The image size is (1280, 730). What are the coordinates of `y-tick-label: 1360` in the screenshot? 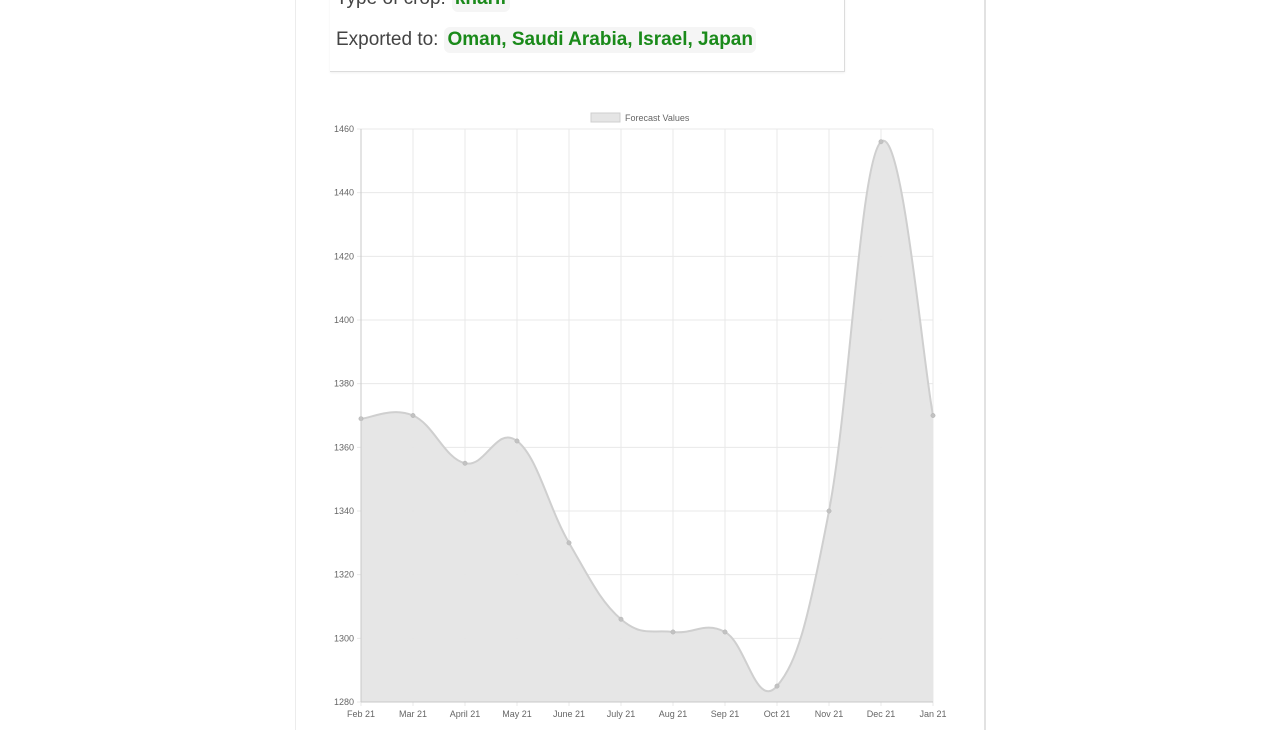 It's located at (344, 447).